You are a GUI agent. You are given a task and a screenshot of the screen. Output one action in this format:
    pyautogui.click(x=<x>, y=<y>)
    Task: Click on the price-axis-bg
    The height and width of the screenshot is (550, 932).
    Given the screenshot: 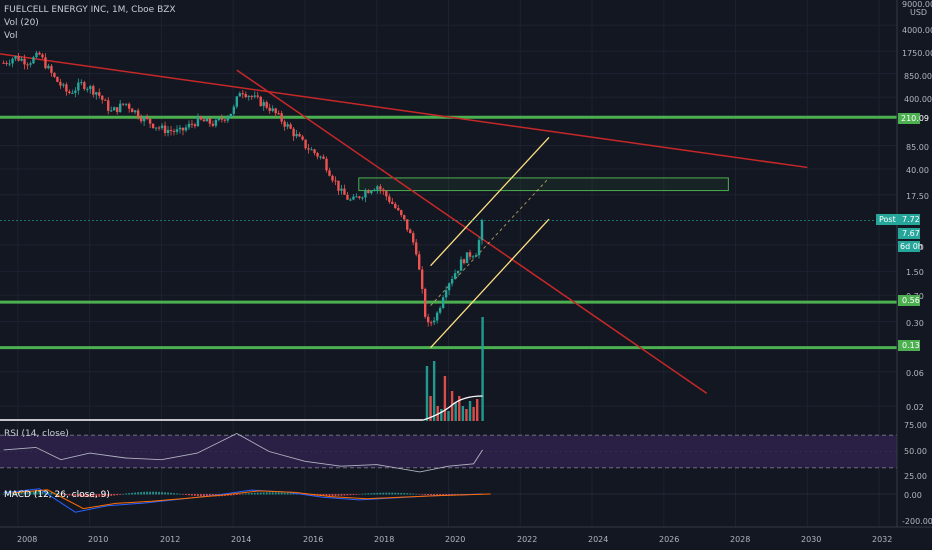 What is the action you would take?
    pyautogui.click(x=914, y=275)
    